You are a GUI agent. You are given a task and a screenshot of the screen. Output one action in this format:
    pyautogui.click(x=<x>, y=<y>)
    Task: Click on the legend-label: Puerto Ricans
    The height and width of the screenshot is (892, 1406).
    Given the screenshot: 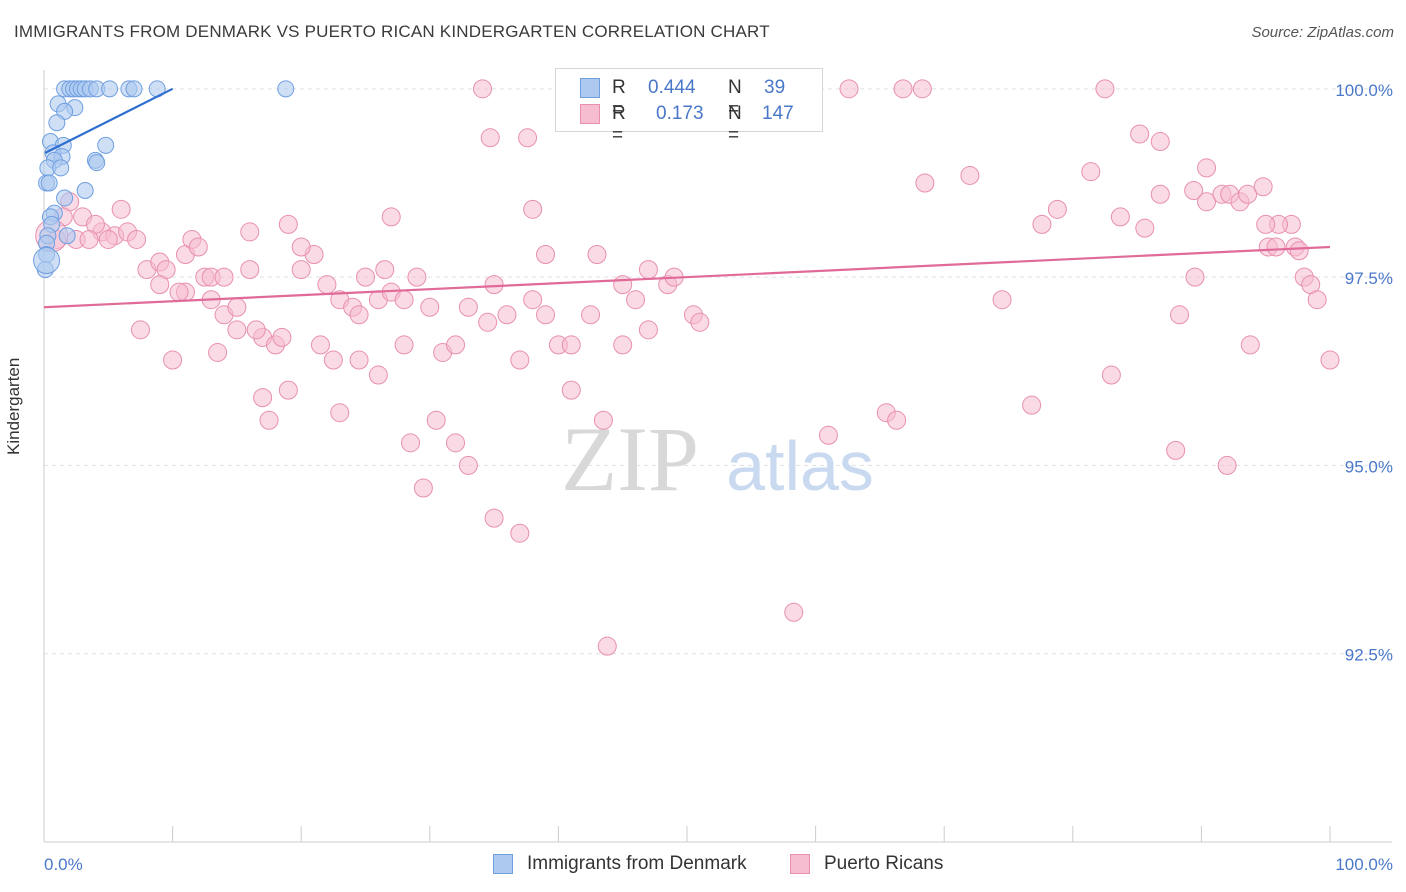 What is the action you would take?
    pyautogui.click(x=884, y=863)
    